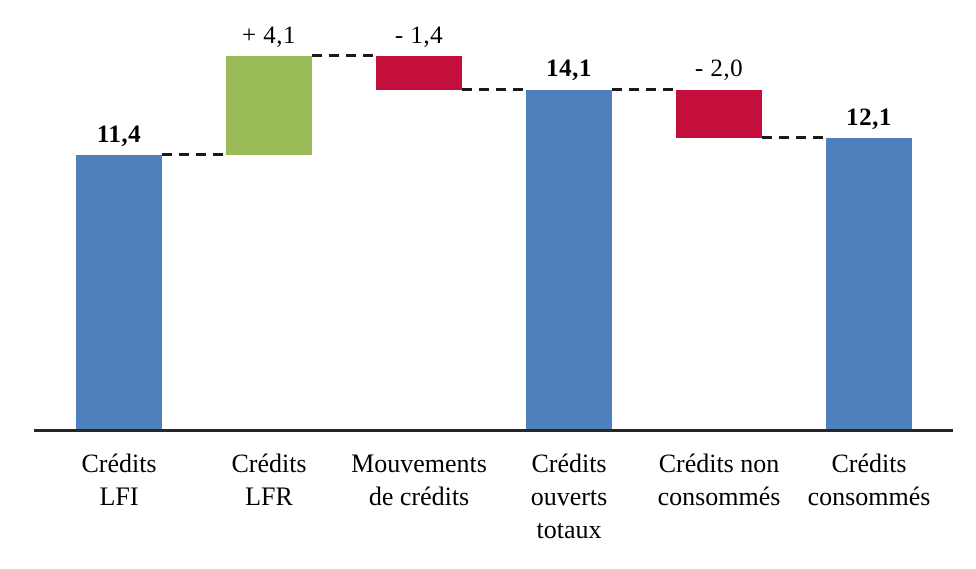 The image size is (976, 569). I want to click on category-label-credits-consommes: Crédits consommés, so click(869, 480).